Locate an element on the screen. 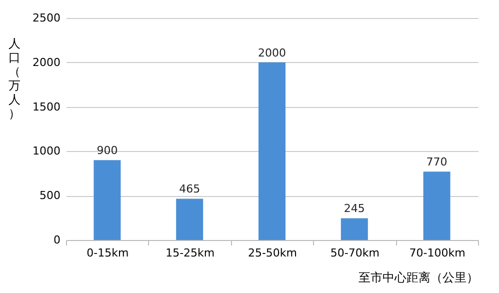  data-label: 770 is located at coordinates (437, 162).